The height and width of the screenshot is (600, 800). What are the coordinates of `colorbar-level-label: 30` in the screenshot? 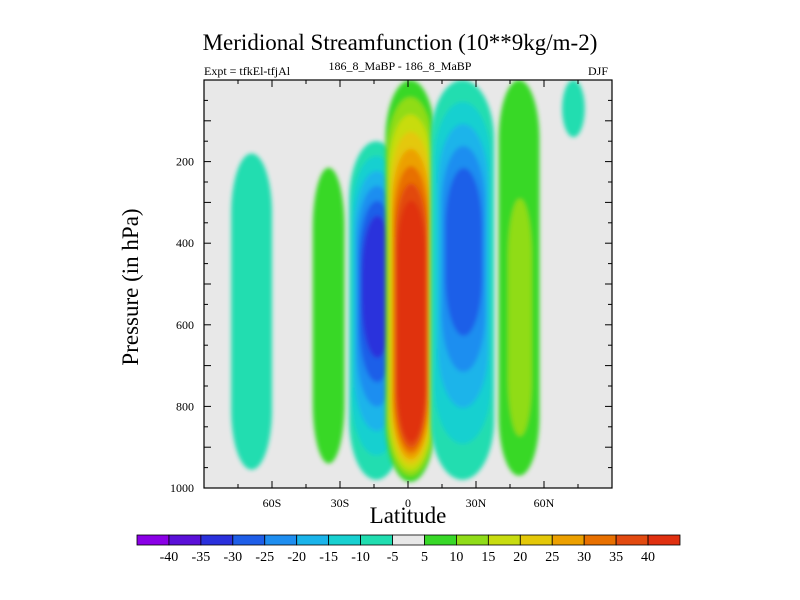 It's located at (584, 557).